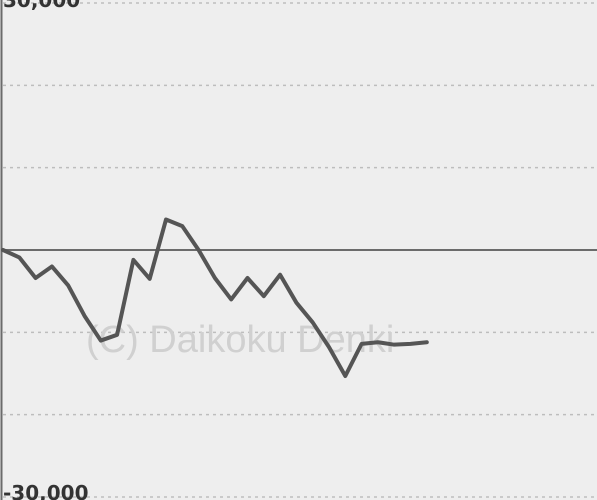 This screenshot has height=500, width=597. What do you see at coordinates (240, 340) in the screenshot?
I see `watermark-text: (C) Daikoku Denki` at bounding box center [240, 340].